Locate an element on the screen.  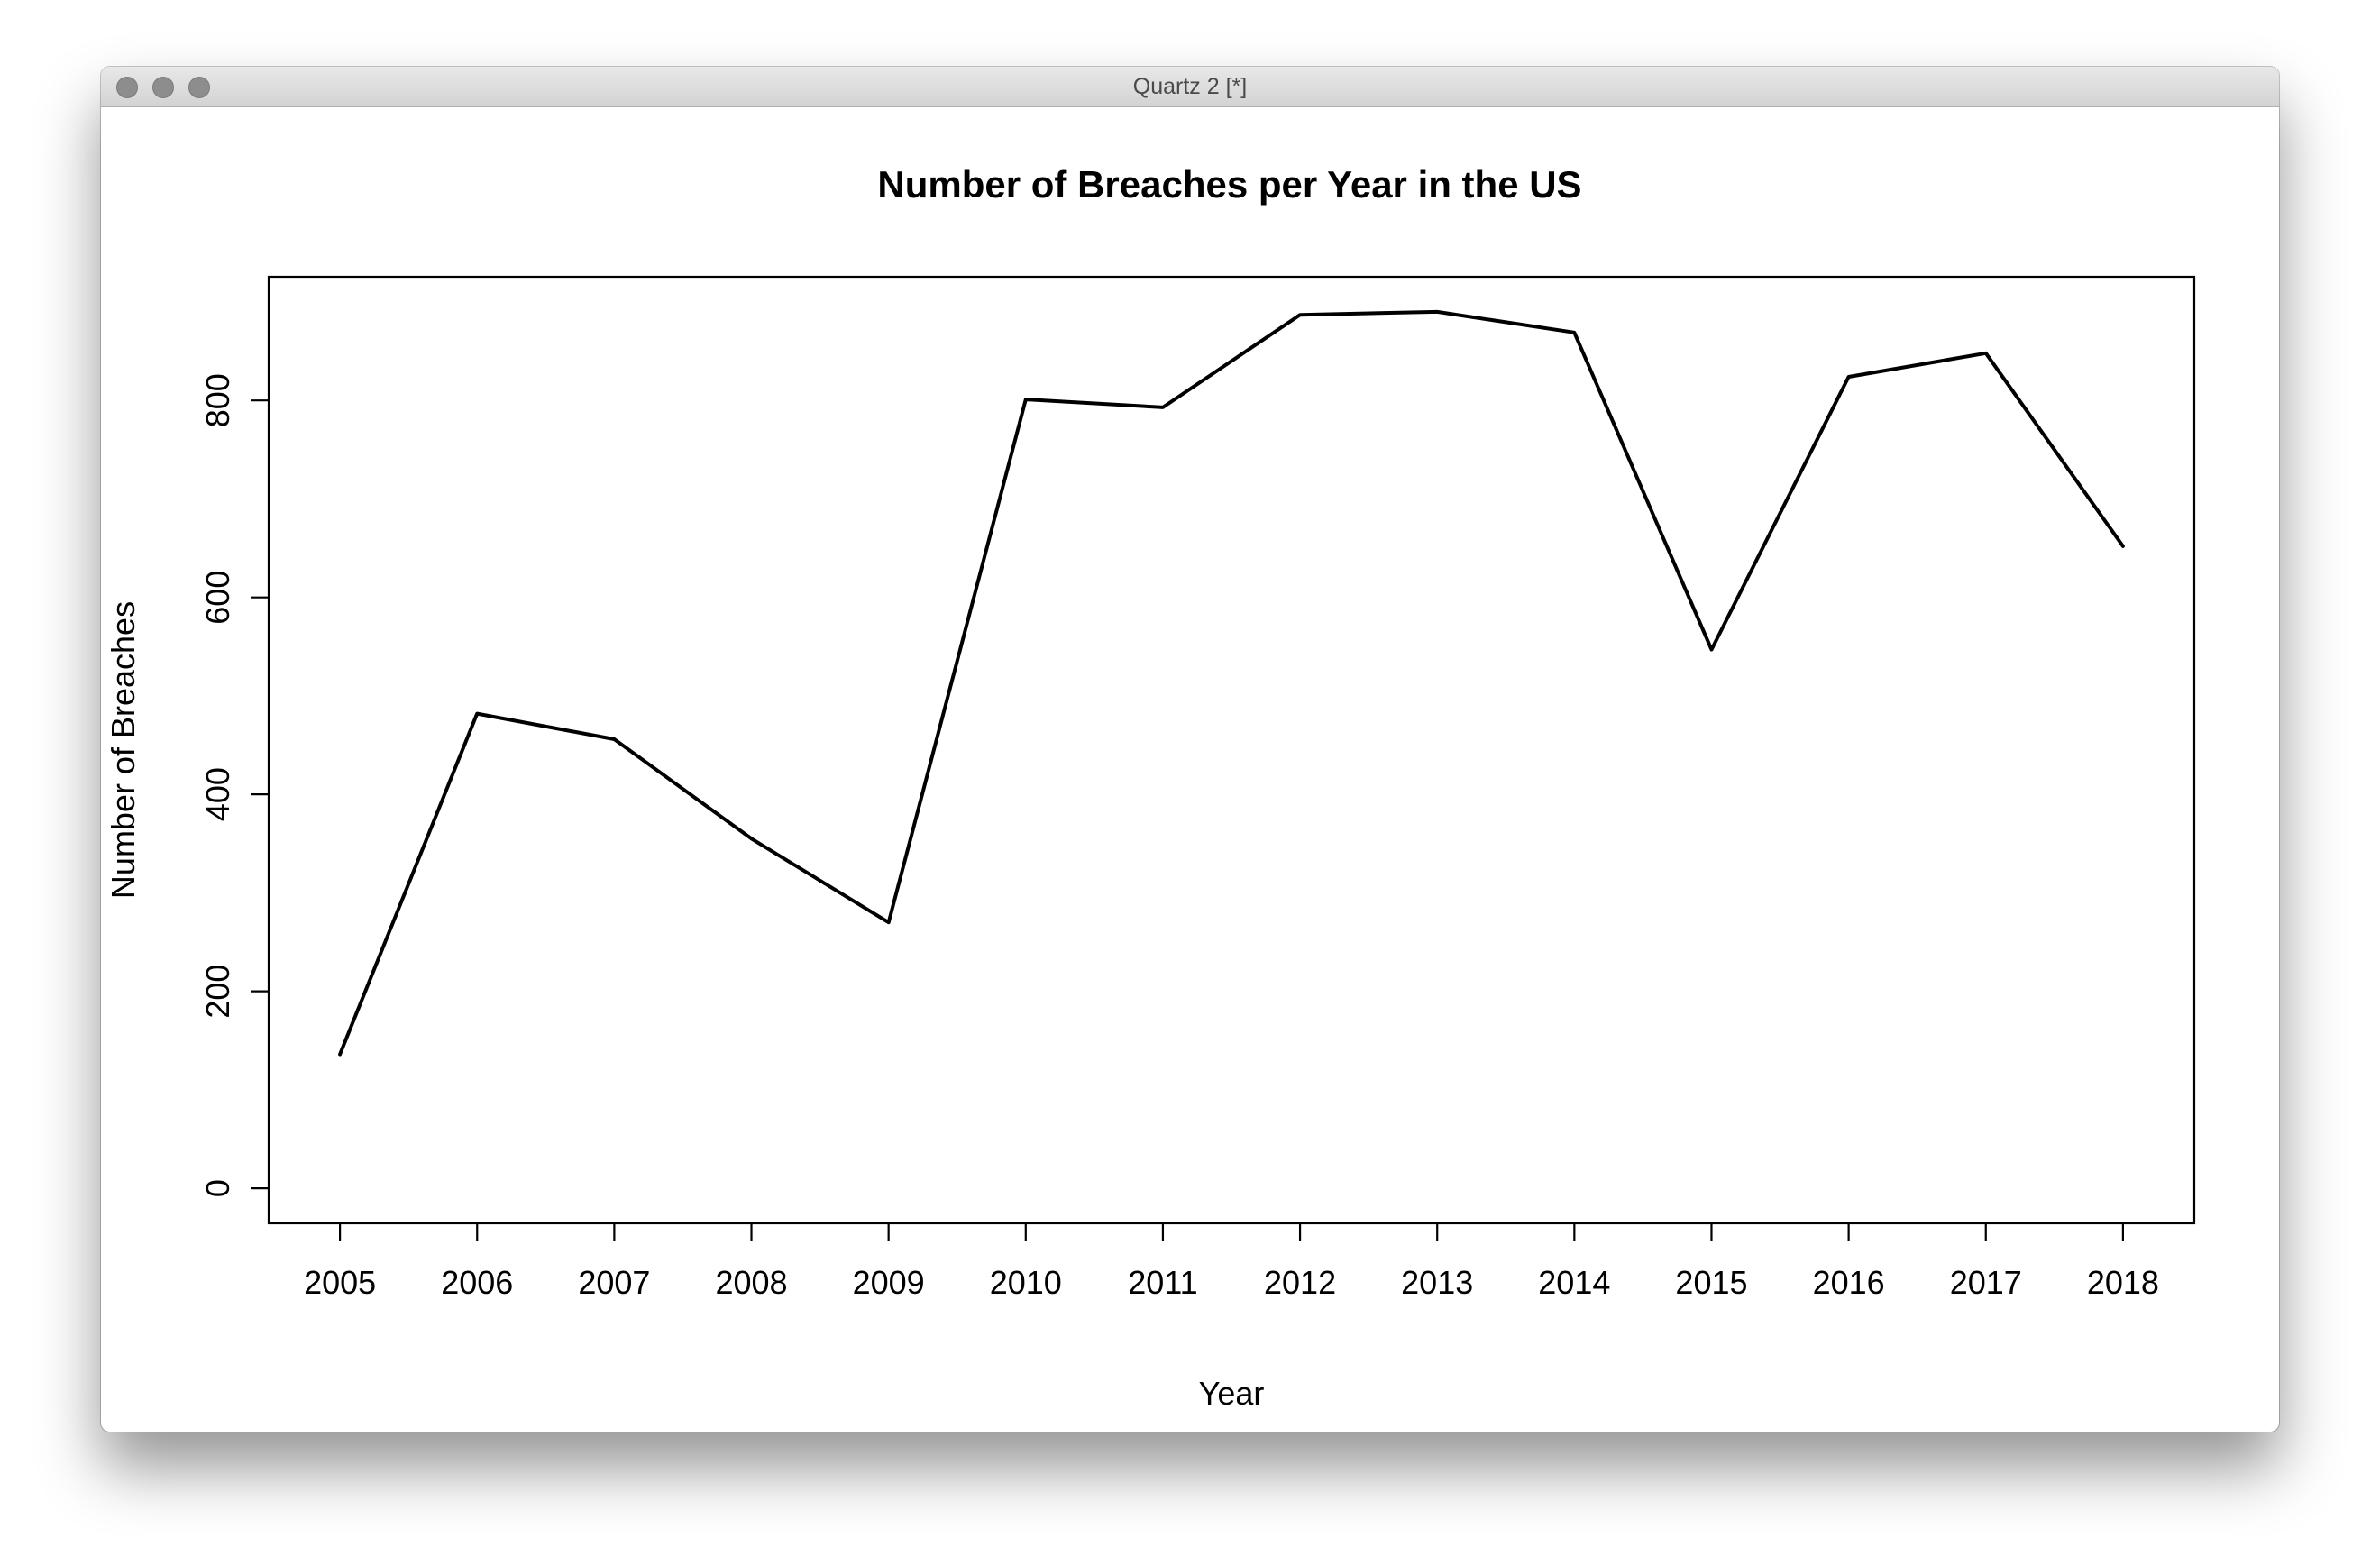
y-tick-label: 600 is located at coordinates (217, 598).